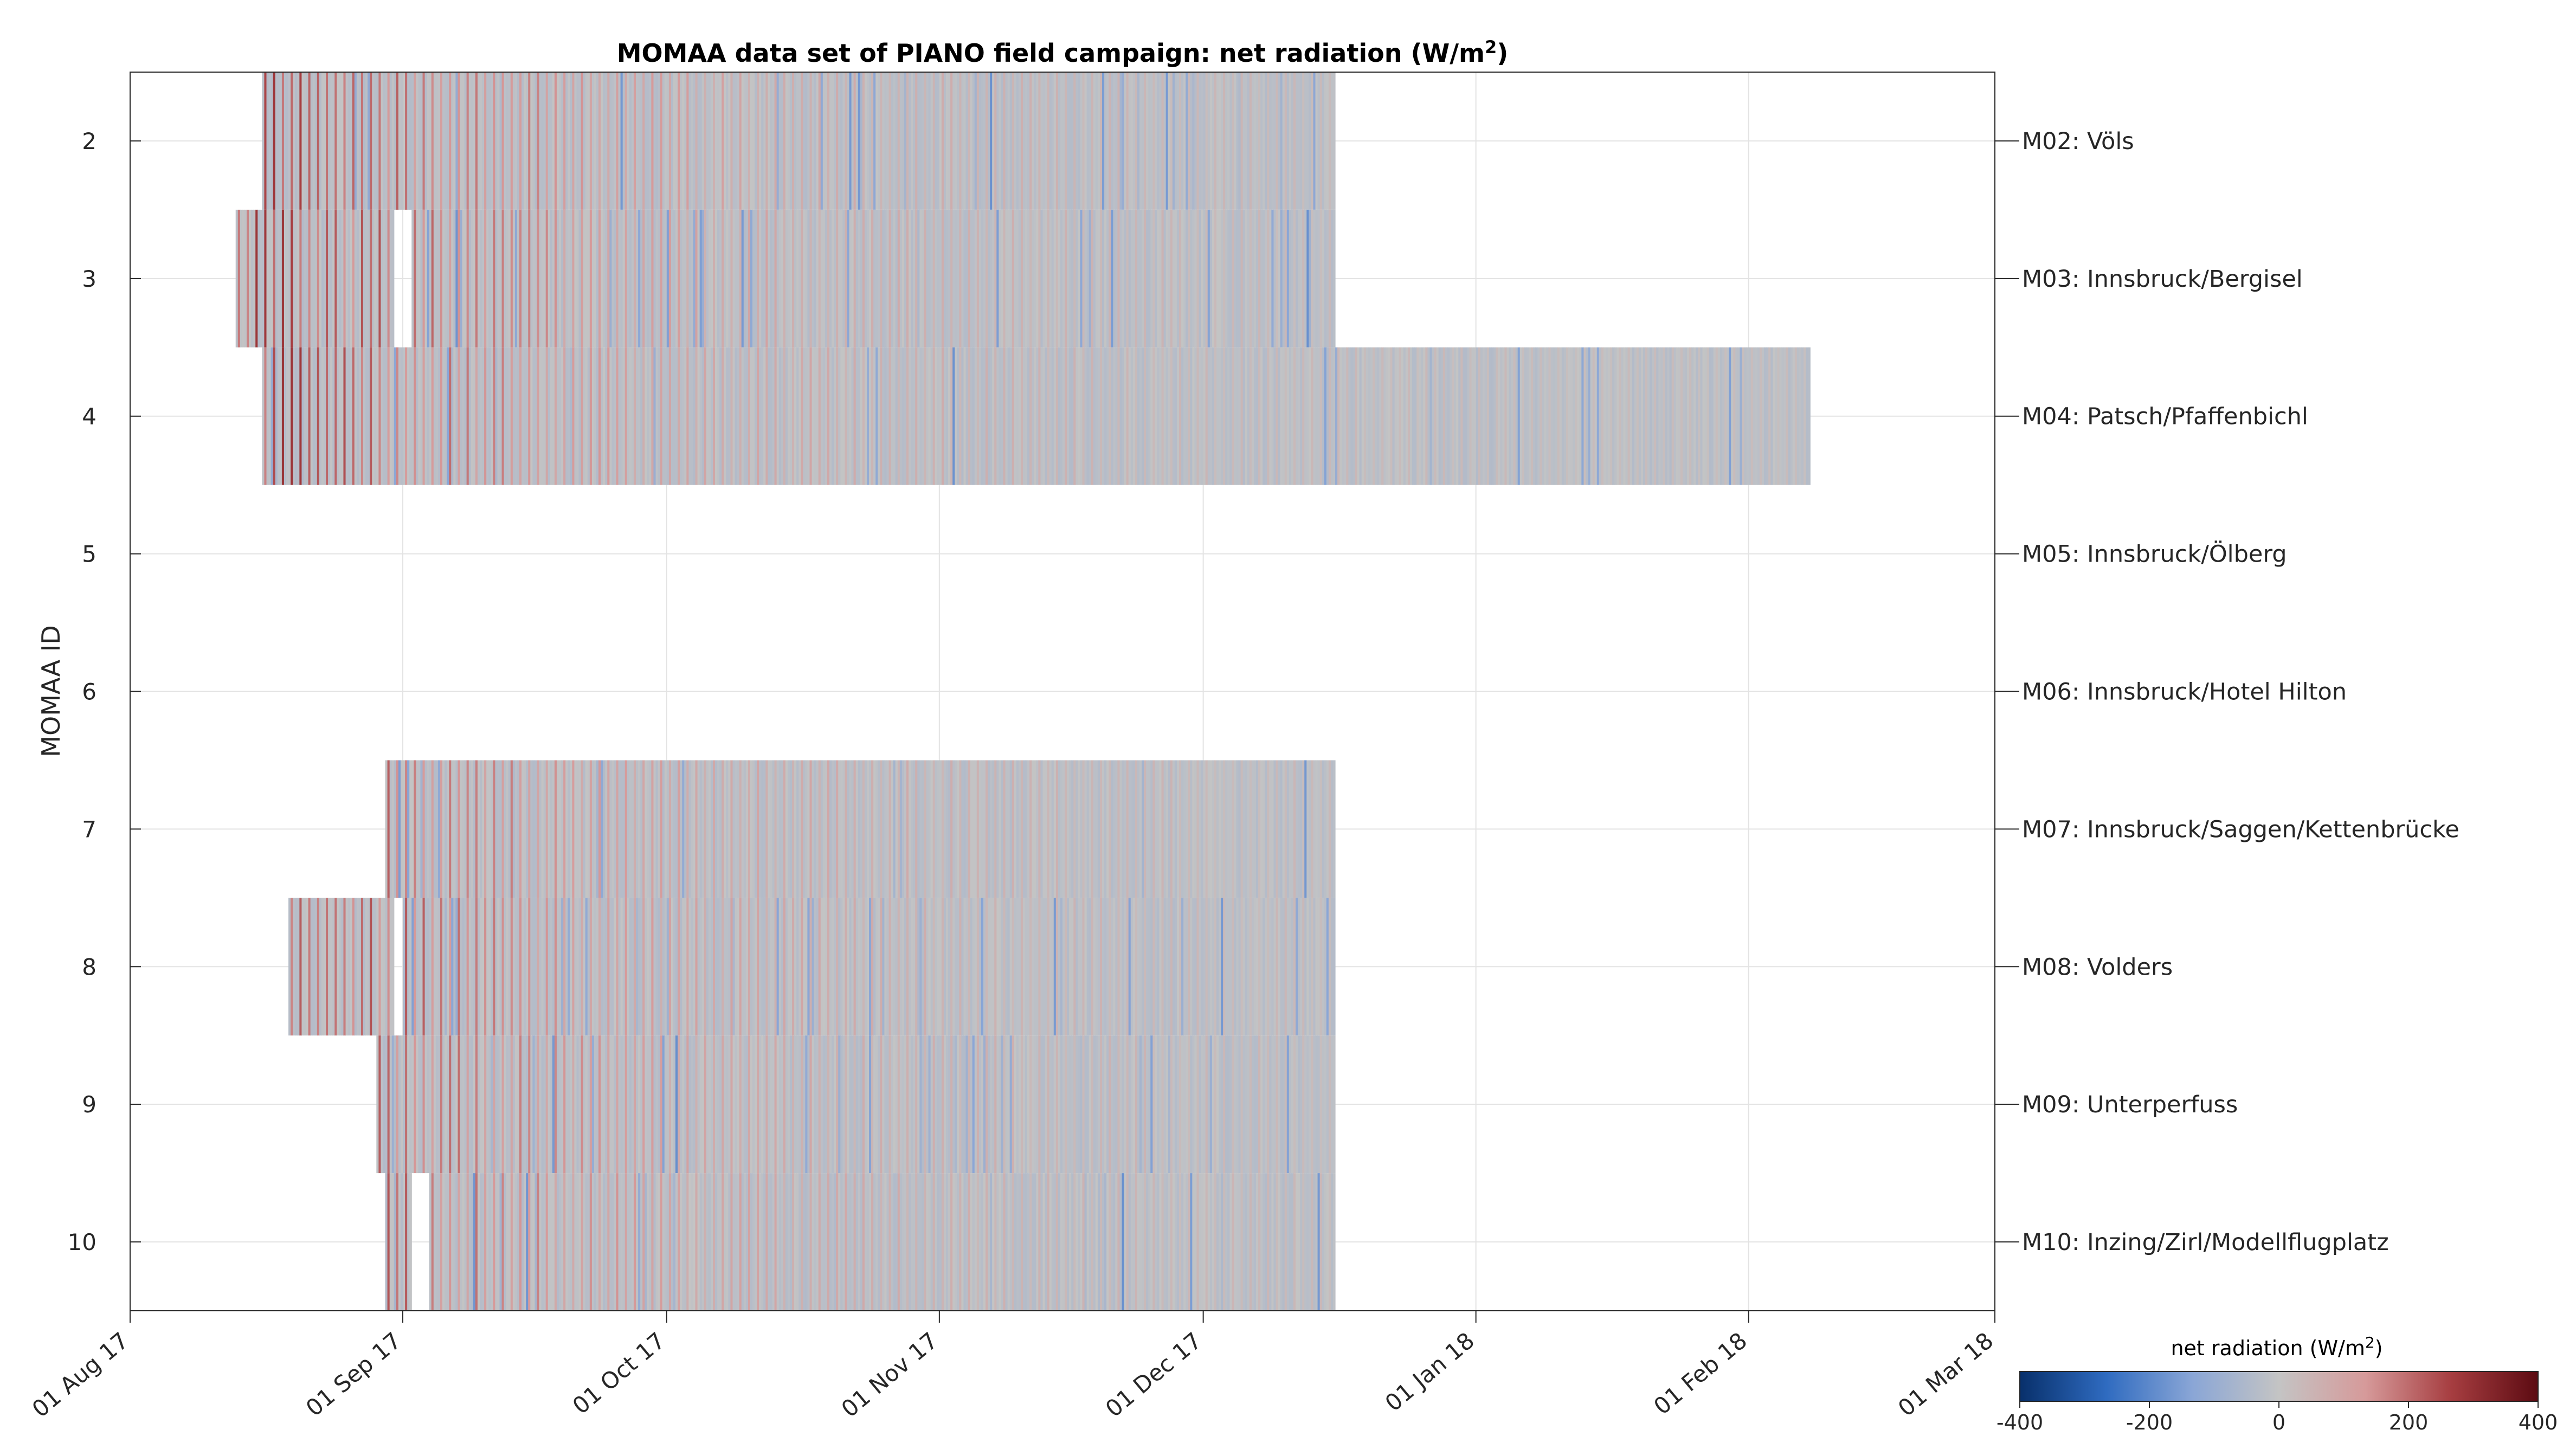 The width and height of the screenshot is (2576, 1449). What do you see at coordinates (51, 691) in the screenshot?
I see `y-axis-label: MOMAA ID` at bounding box center [51, 691].